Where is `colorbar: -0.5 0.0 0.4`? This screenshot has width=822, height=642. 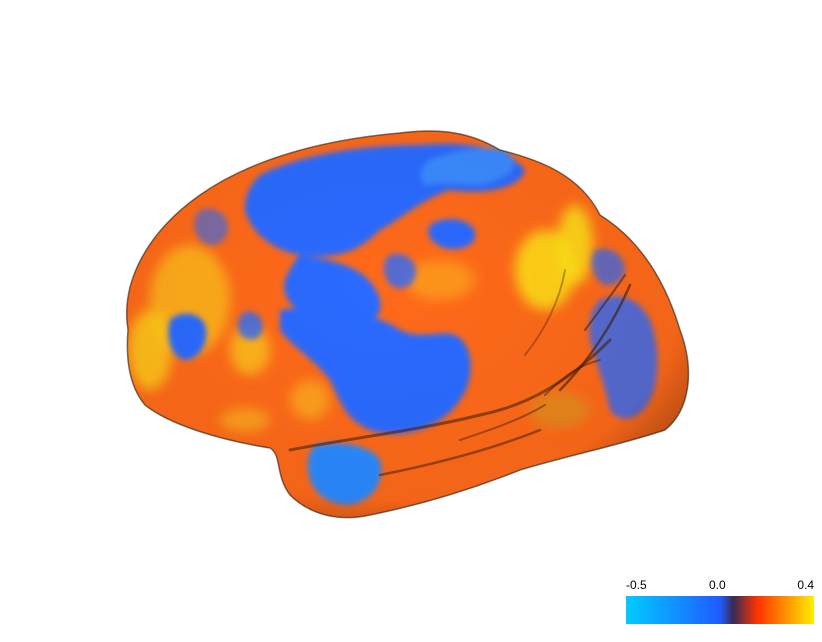 colorbar: -0.5 0.0 0.4 is located at coordinates (720, 602).